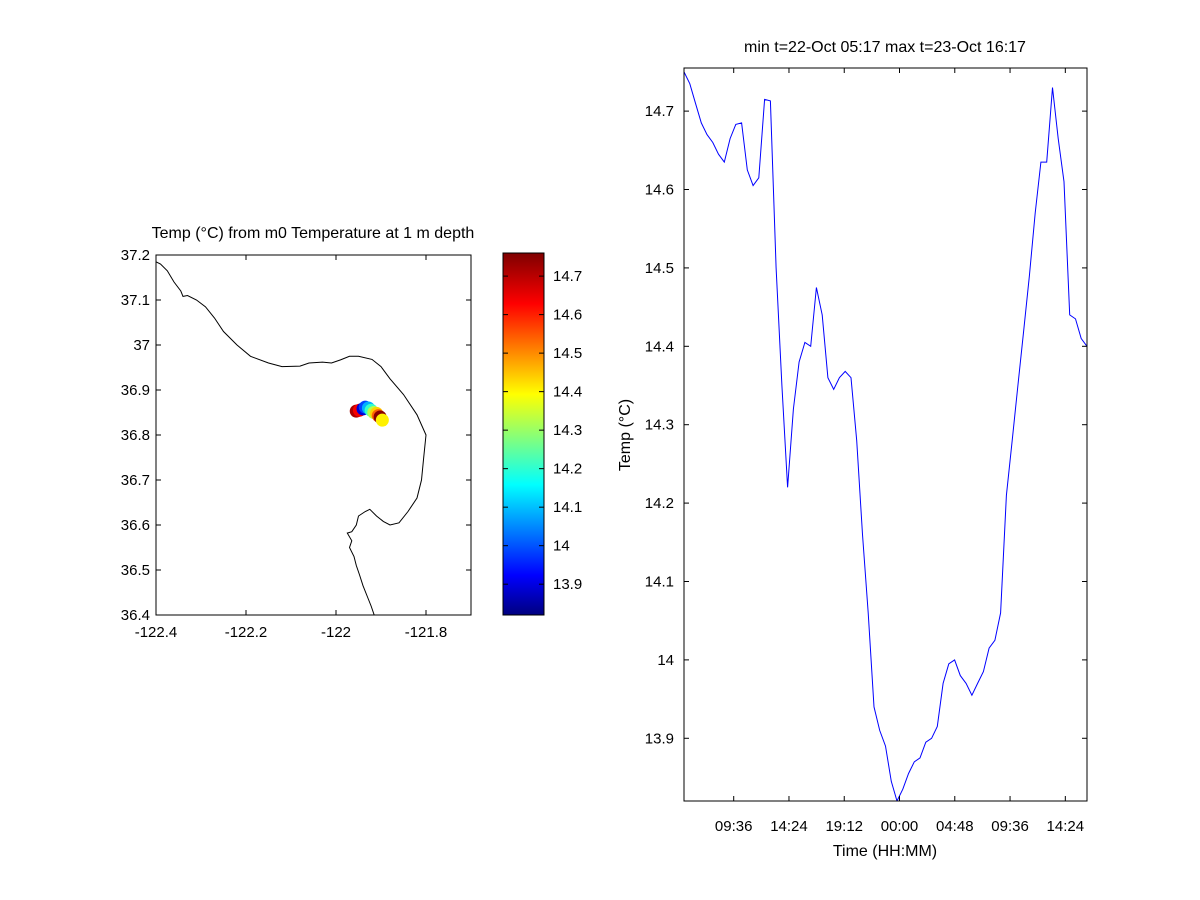 The height and width of the screenshot is (900, 1200). Describe the element at coordinates (135, 255) in the screenshot. I see `map-y-tick-label: 37.2` at that location.